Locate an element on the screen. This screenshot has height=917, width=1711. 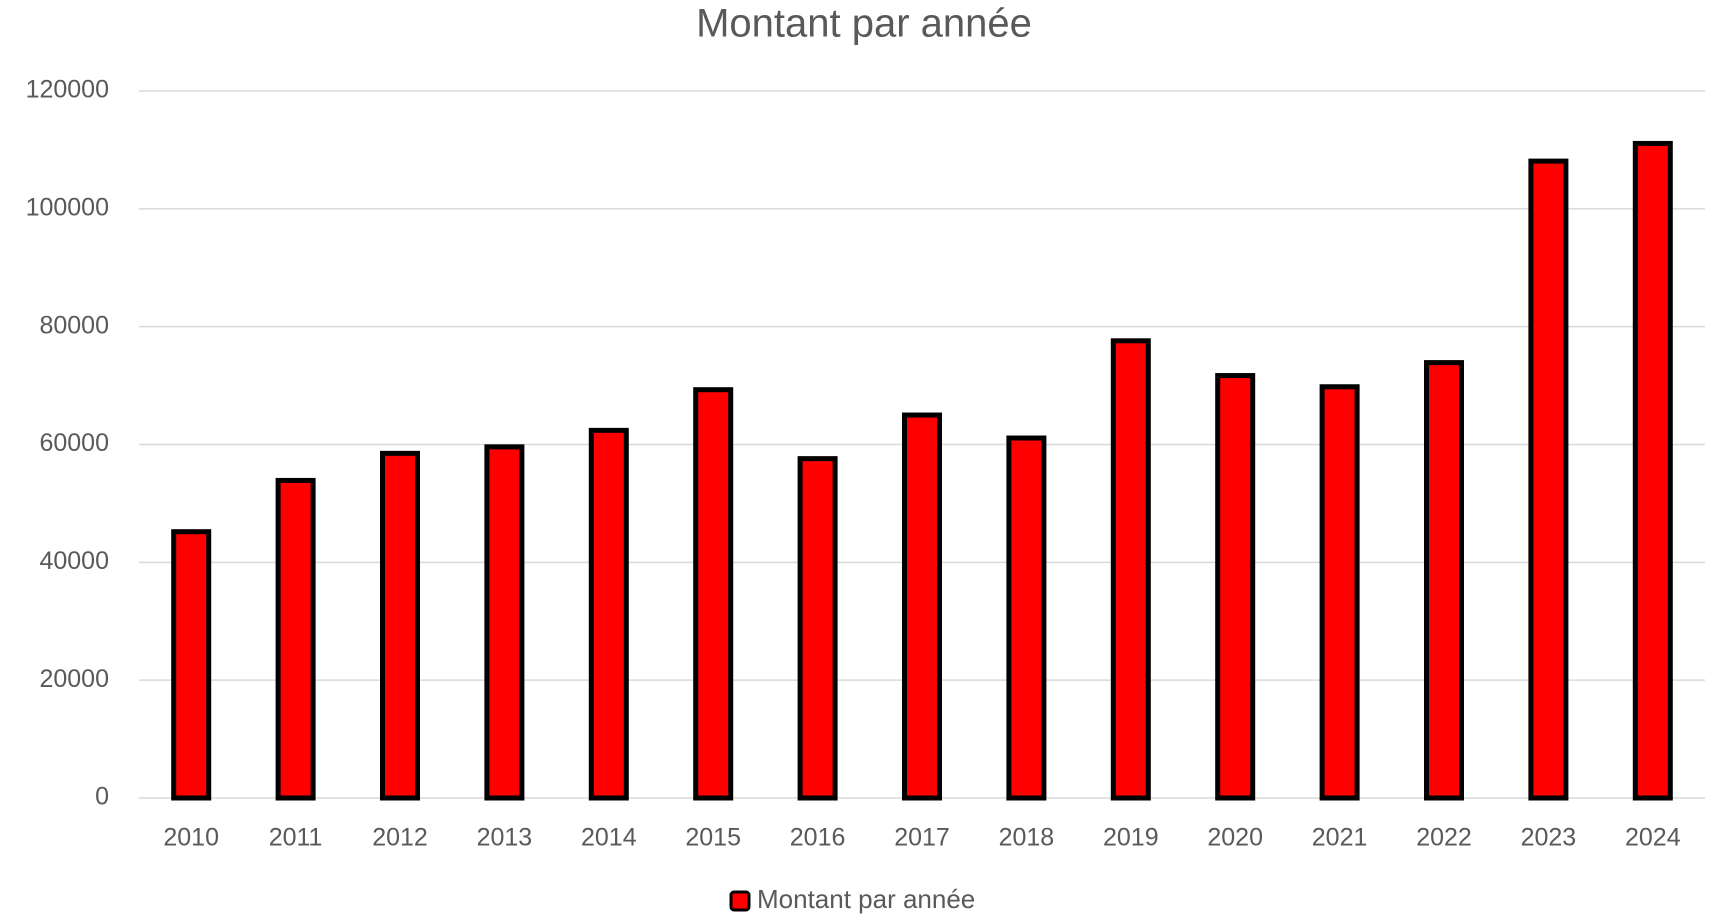
y-tick-label: 80000 is located at coordinates (74, 325).